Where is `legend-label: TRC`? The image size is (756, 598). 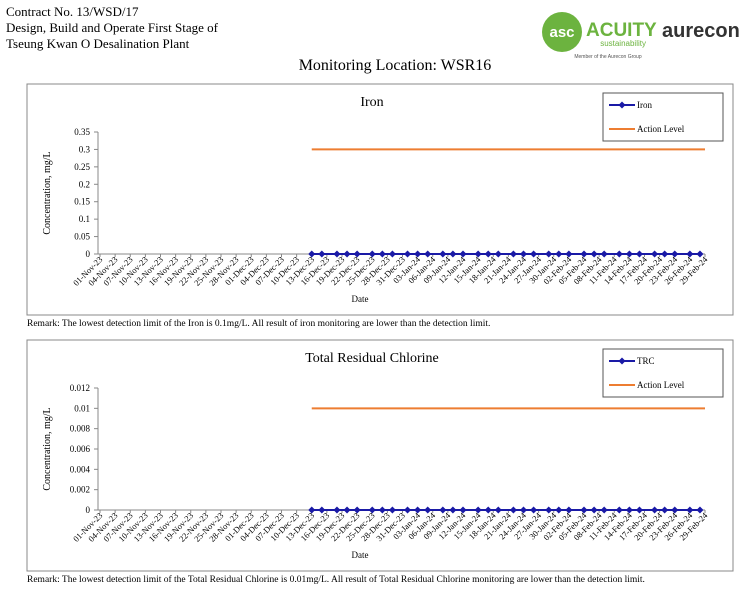
legend-label: TRC is located at coordinates (646, 361).